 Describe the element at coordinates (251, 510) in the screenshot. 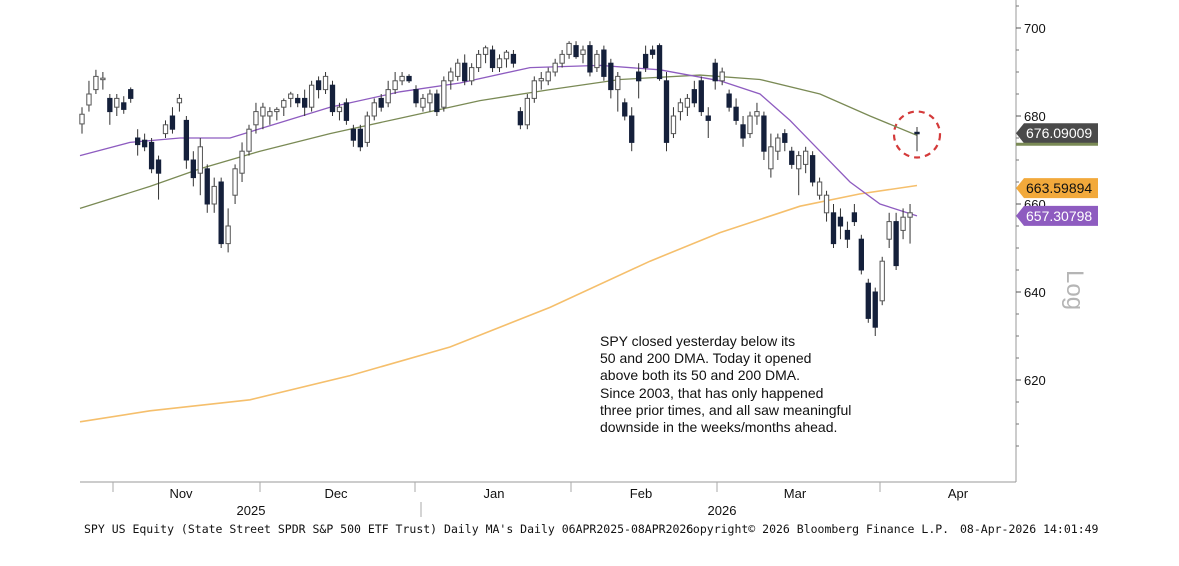

I see `x-year-label: 2025` at that location.